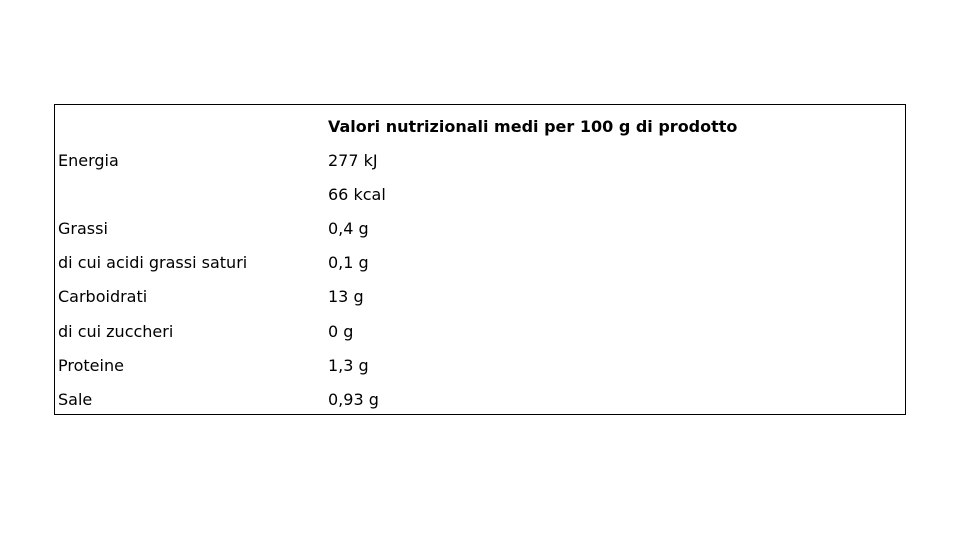  Describe the element at coordinates (91, 365) in the screenshot. I see `row-label: Proteine` at that location.